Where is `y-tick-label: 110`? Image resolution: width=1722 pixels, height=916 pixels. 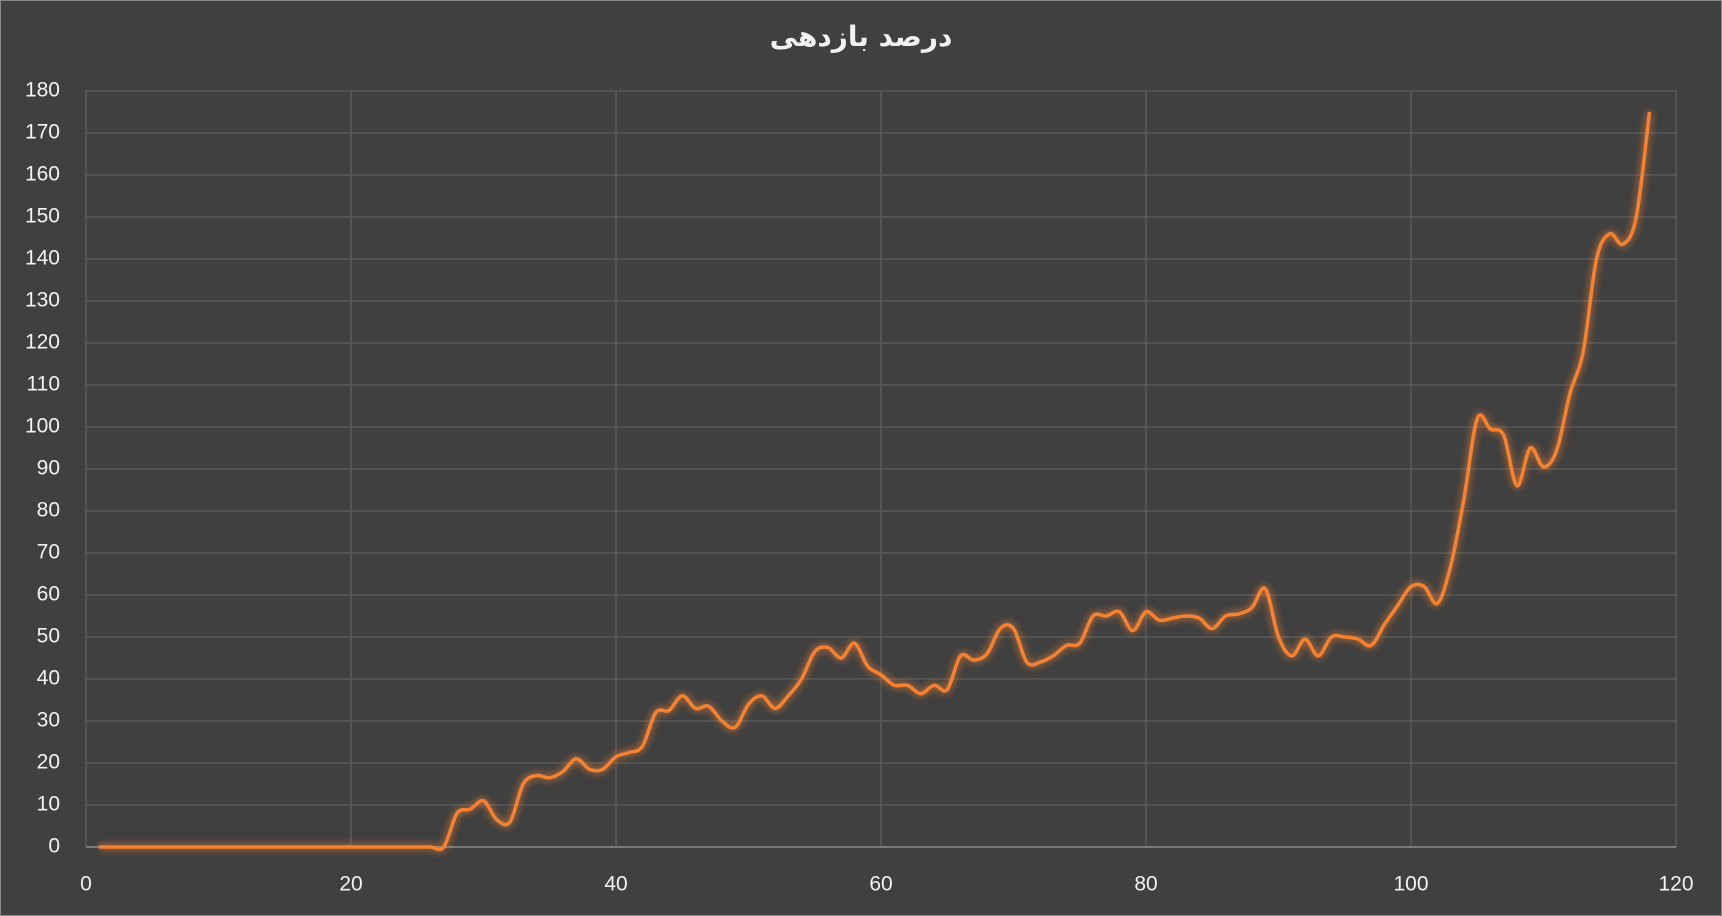
y-tick-label: 110 is located at coordinates (43, 384).